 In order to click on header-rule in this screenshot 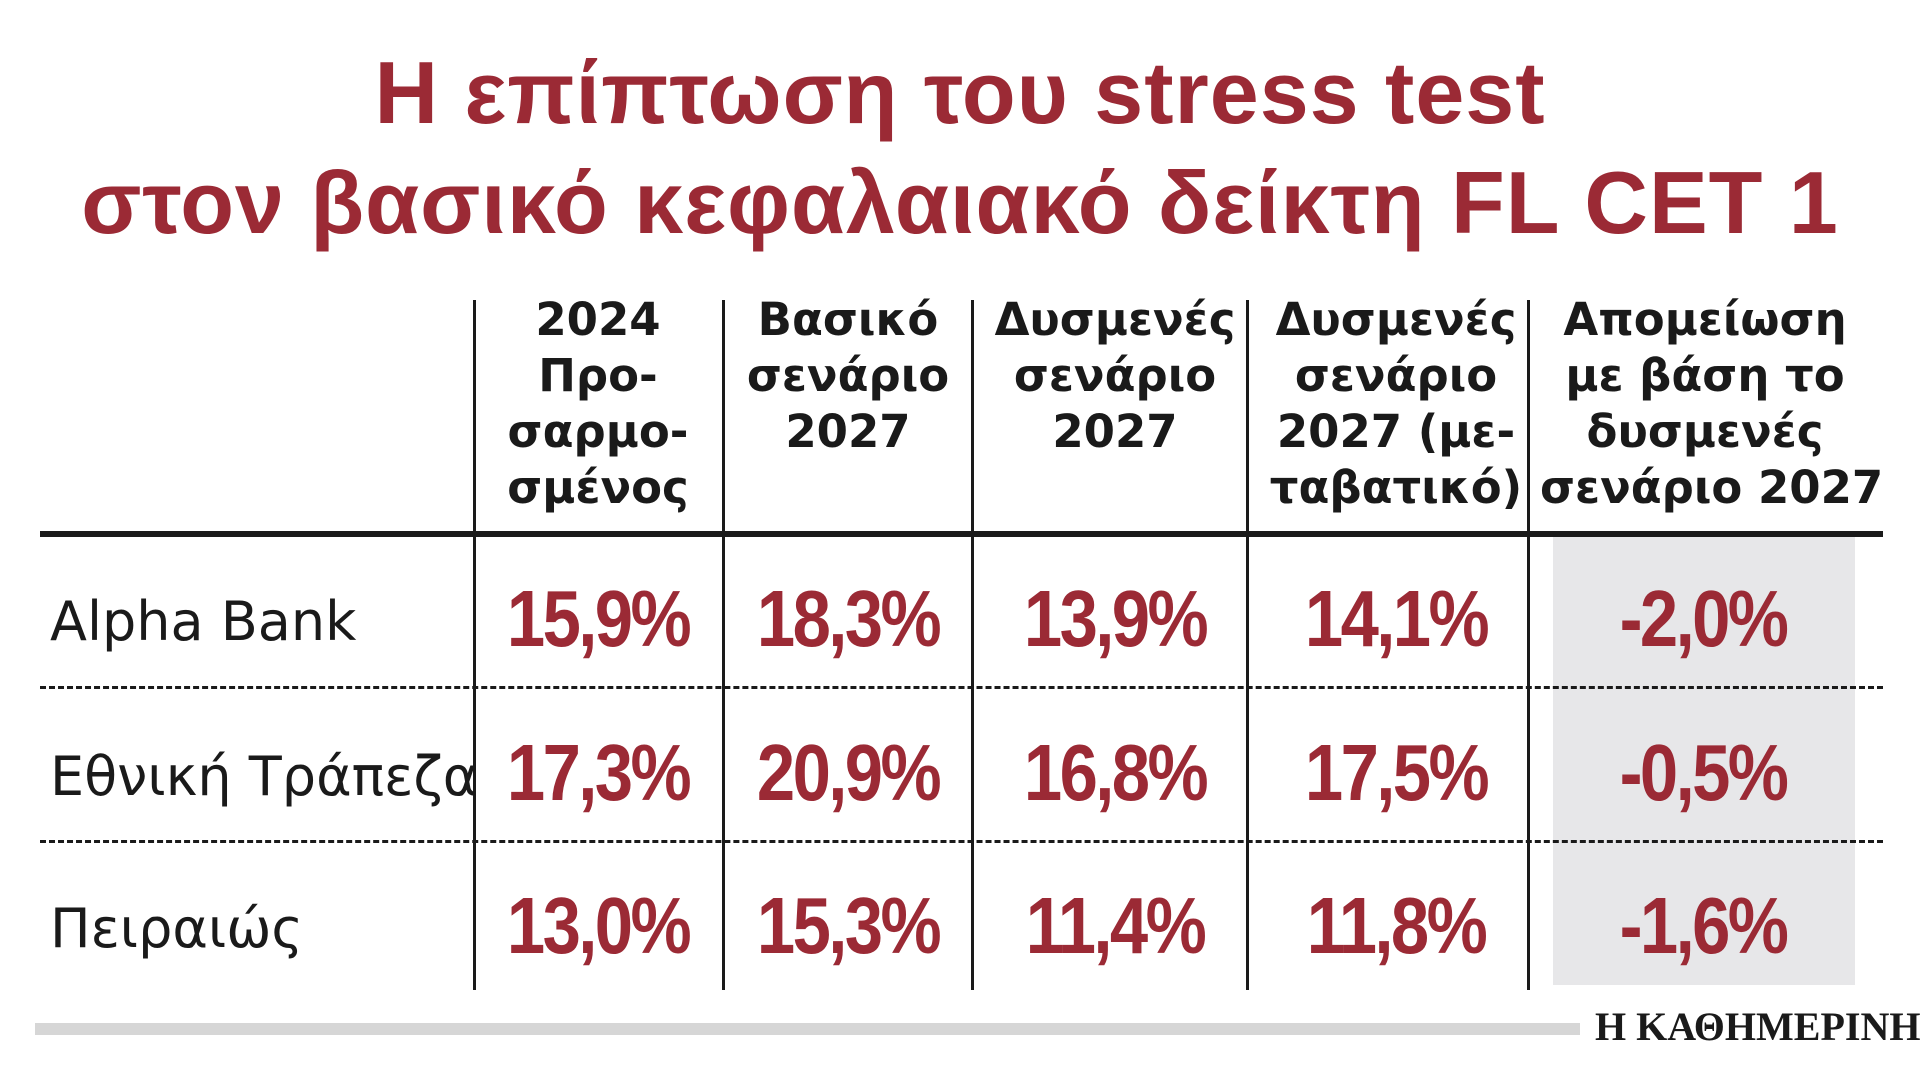, I will do `click(961, 534)`.